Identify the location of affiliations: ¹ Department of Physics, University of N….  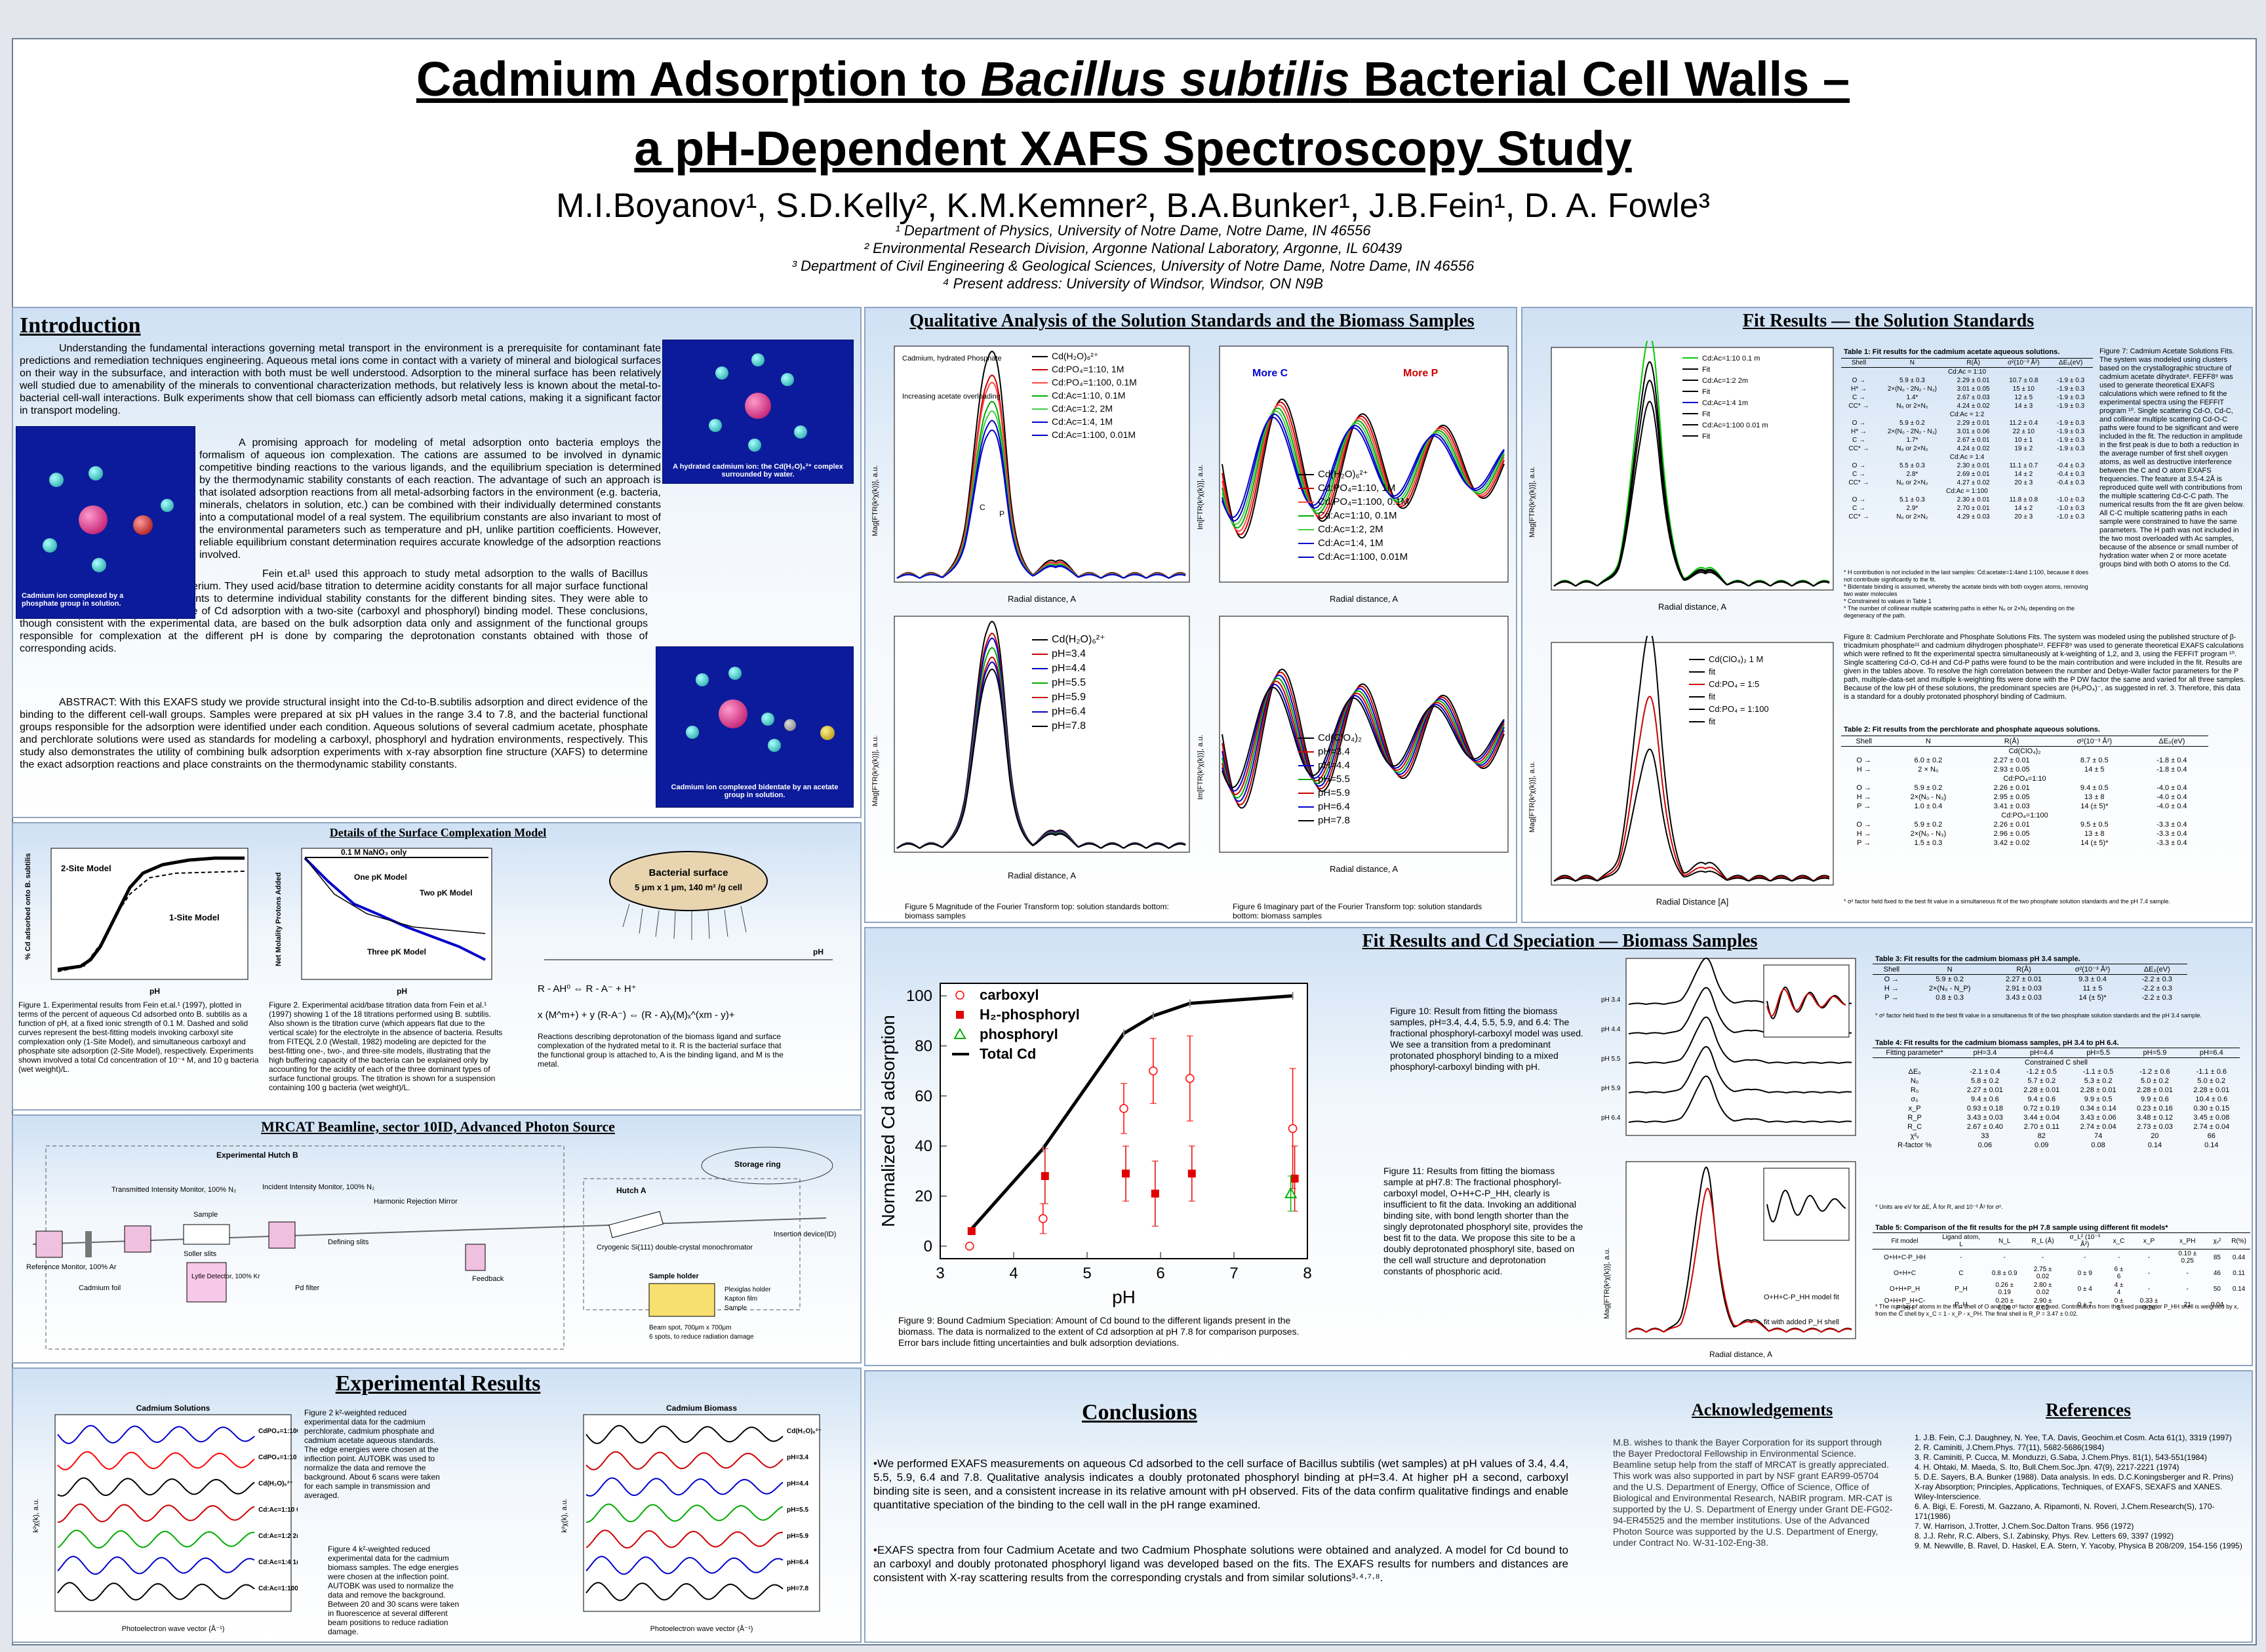
(1133, 257).